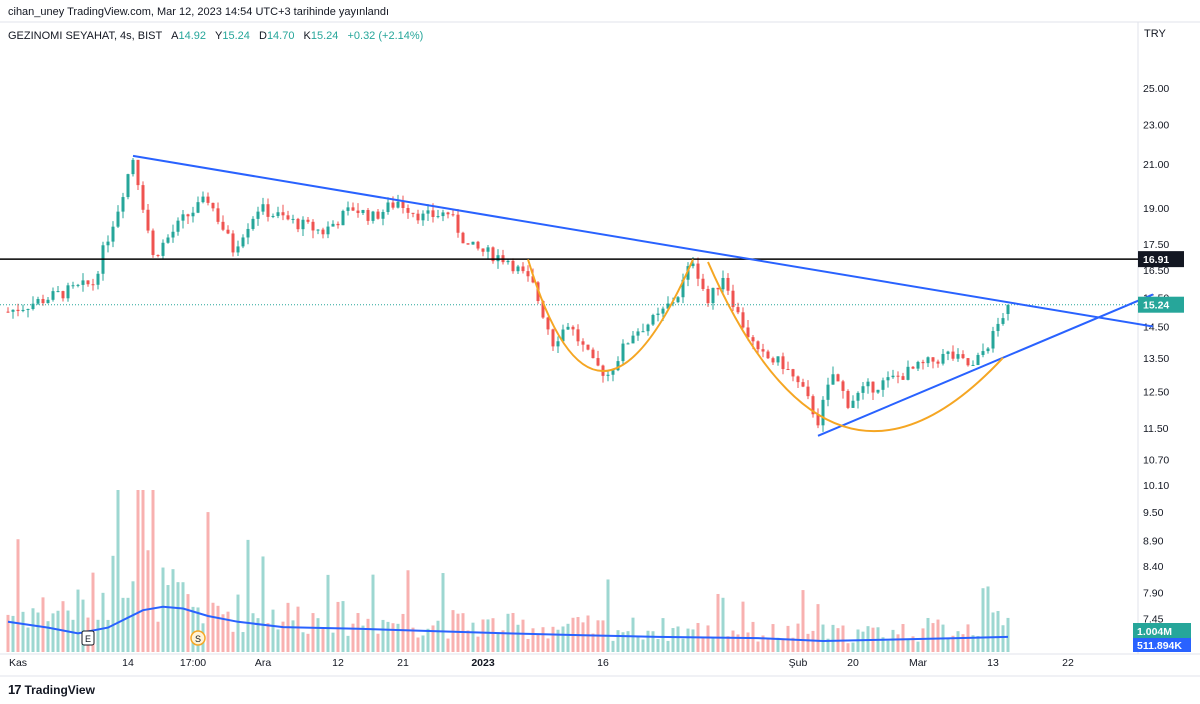 The image size is (1200, 704). What do you see at coordinates (307, 36) in the screenshot?
I see `close-label: K` at bounding box center [307, 36].